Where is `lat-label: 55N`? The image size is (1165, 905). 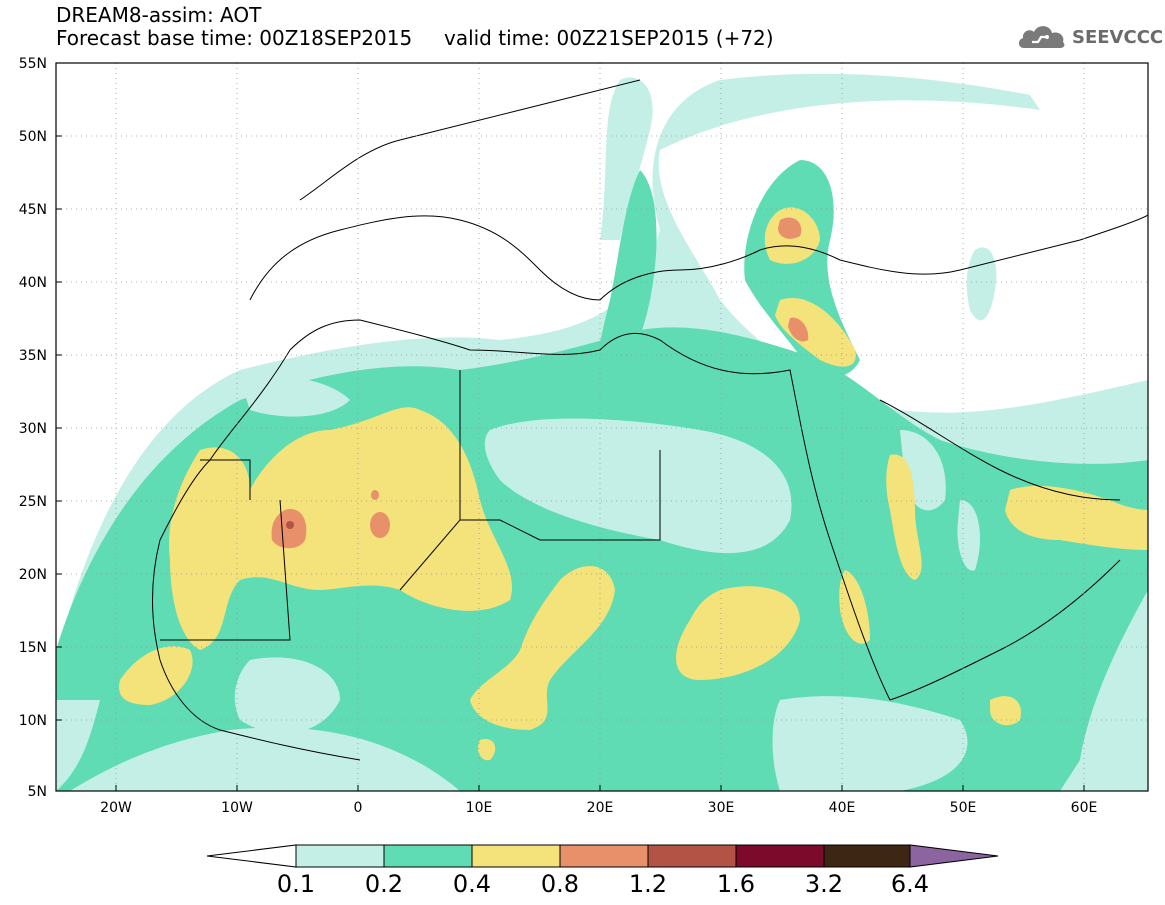 lat-label: 55N is located at coordinates (33, 64).